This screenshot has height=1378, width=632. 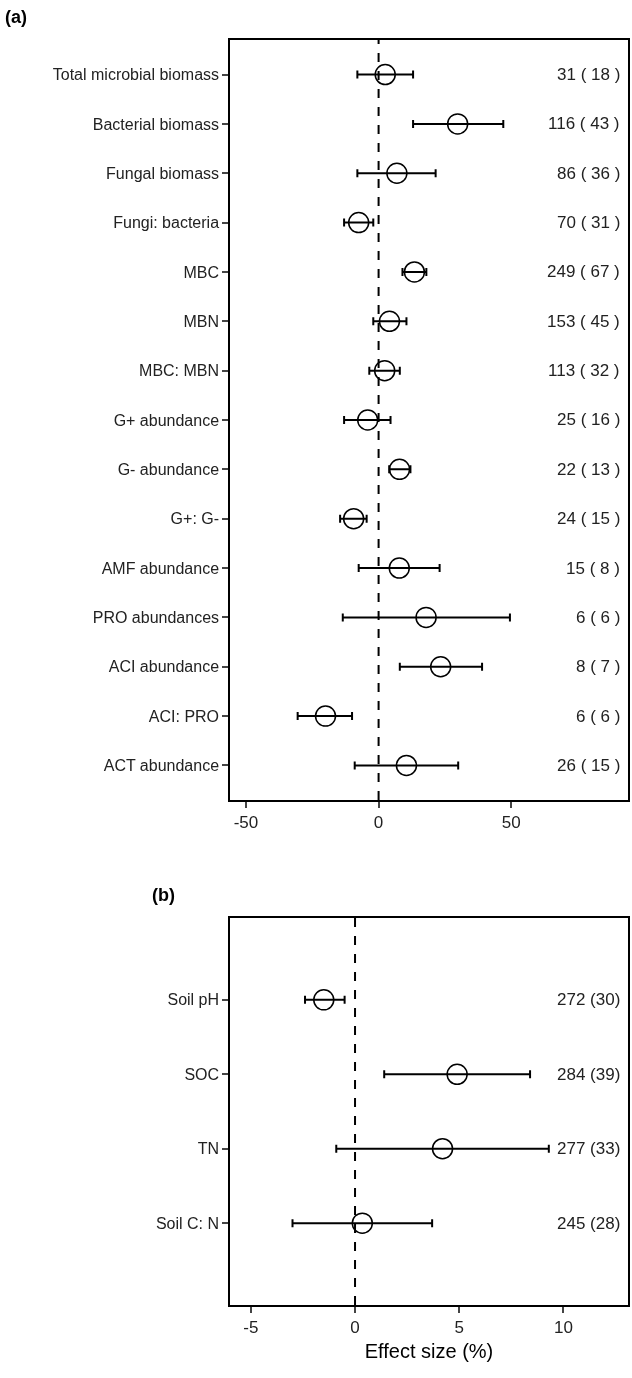 What do you see at coordinates (589, 1074) in the screenshot?
I see `annotation: 284 (39)` at bounding box center [589, 1074].